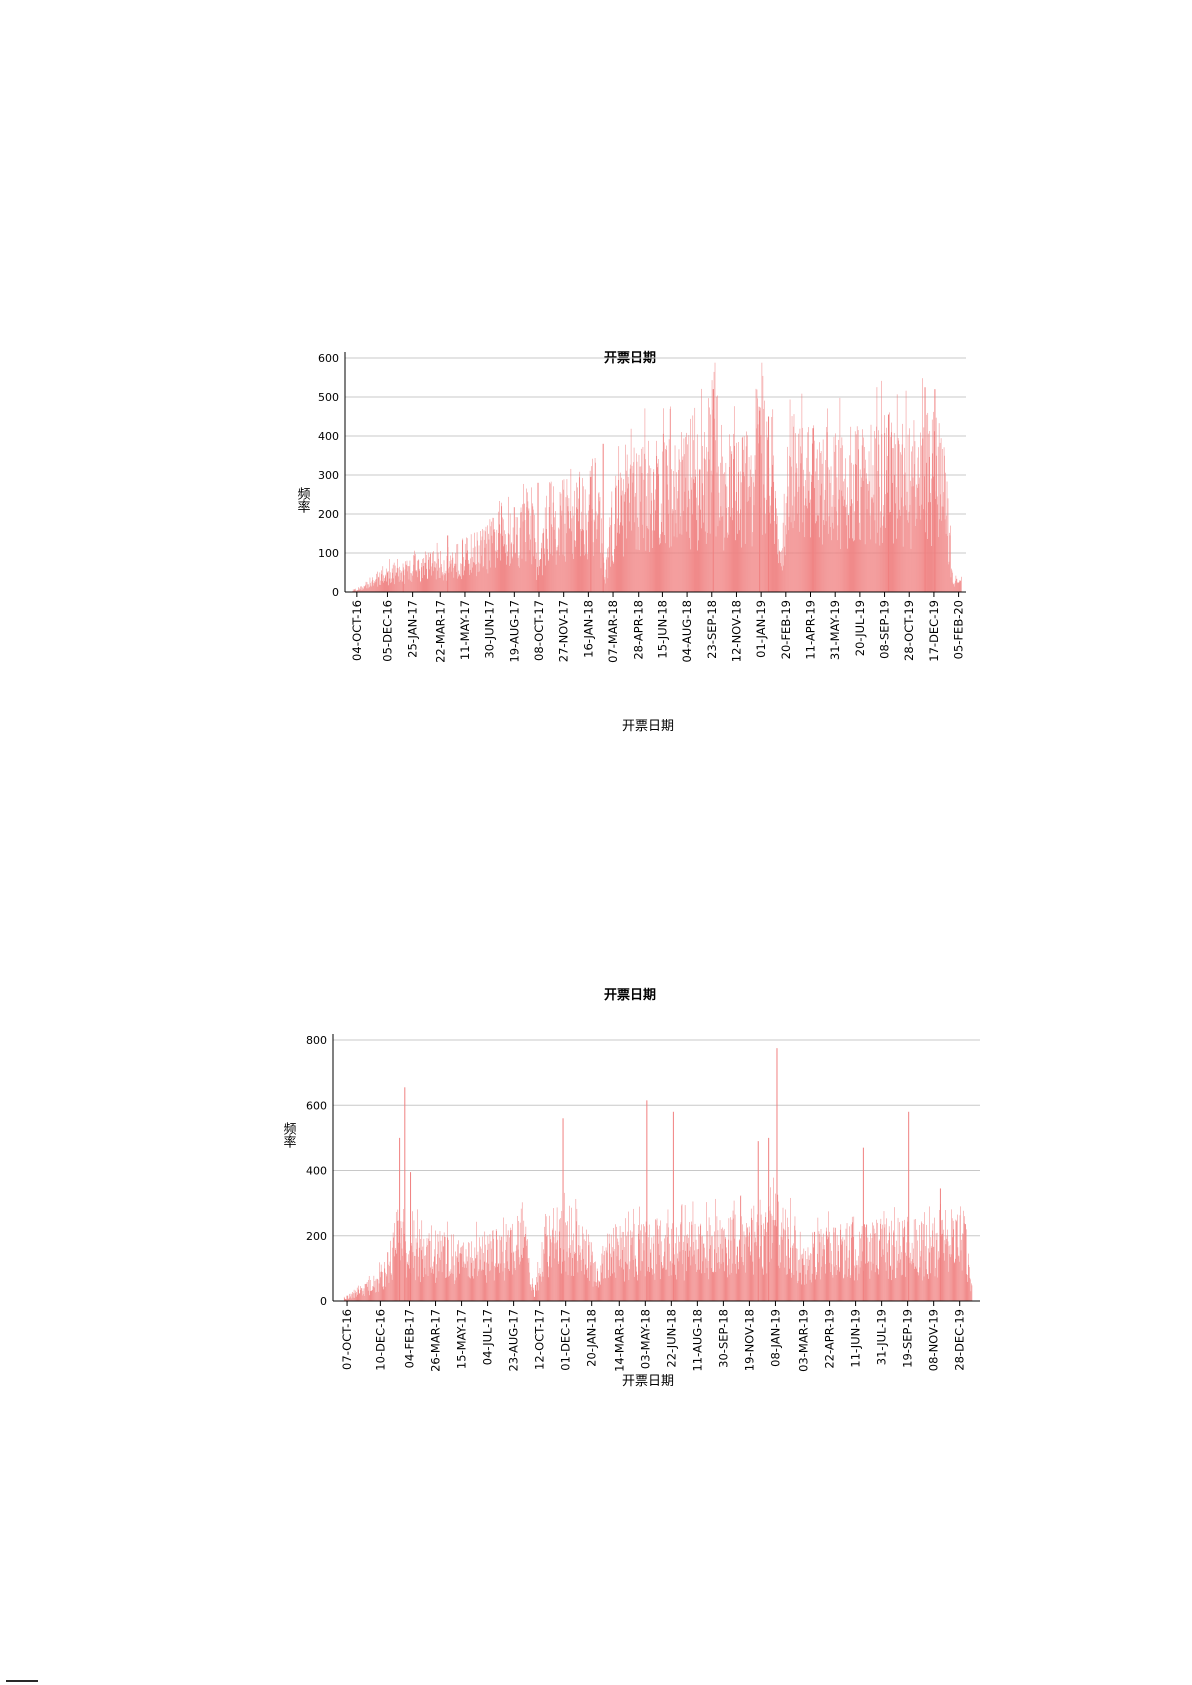 The width and height of the screenshot is (1192, 1685). Describe the element at coordinates (712, 629) in the screenshot. I see `x-tick-label: 23-SEP-18` at that location.